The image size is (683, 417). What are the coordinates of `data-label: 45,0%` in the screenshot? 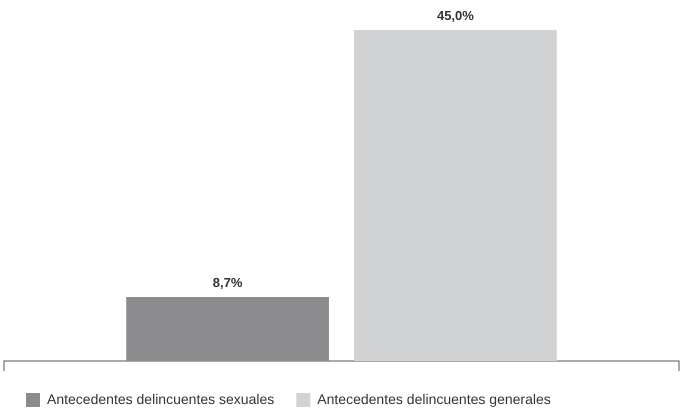 It's located at (455, 16).